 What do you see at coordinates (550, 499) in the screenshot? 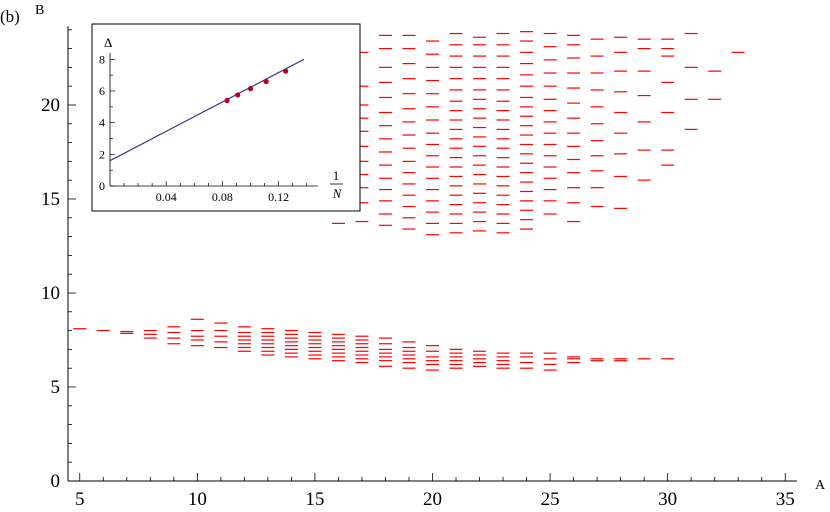
I see `x-tick-label: 25` at bounding box center [550, 499].